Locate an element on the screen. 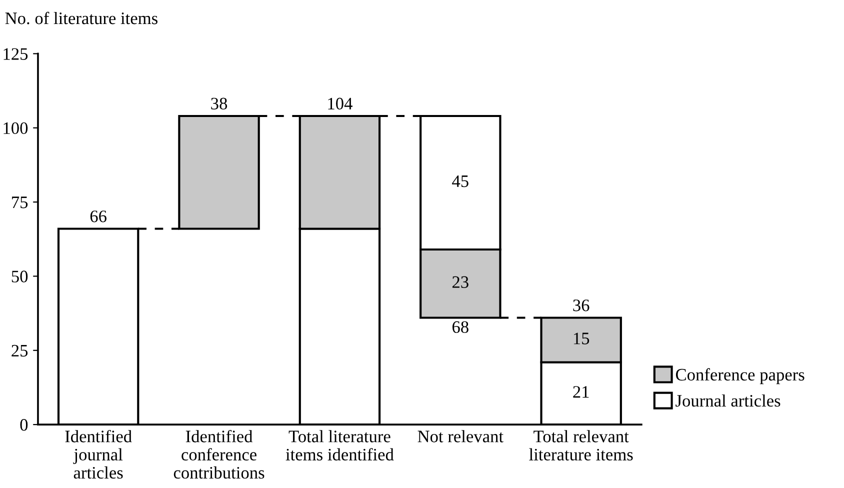 Image resolution: width=844 pixels, height=488 pixels. legend-label: Conference papers is located at coordinates (740, 376).